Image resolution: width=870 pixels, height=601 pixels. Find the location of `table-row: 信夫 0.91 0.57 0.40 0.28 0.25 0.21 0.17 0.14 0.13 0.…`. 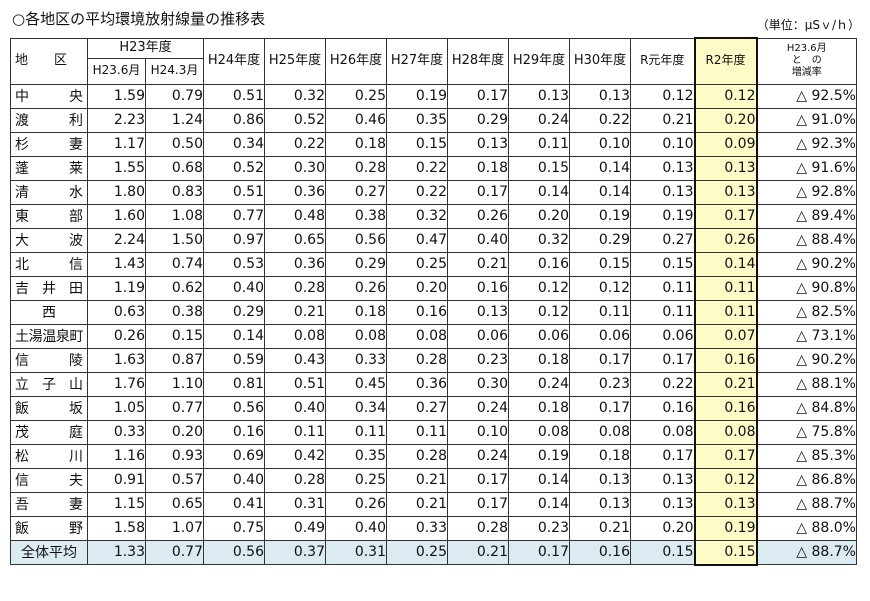

table-row: 信夫 0.91 0.57 0.40 0.28 0.25 0.21 0.17 0.14 0.13 0.… is located at coordinates (433, 480).